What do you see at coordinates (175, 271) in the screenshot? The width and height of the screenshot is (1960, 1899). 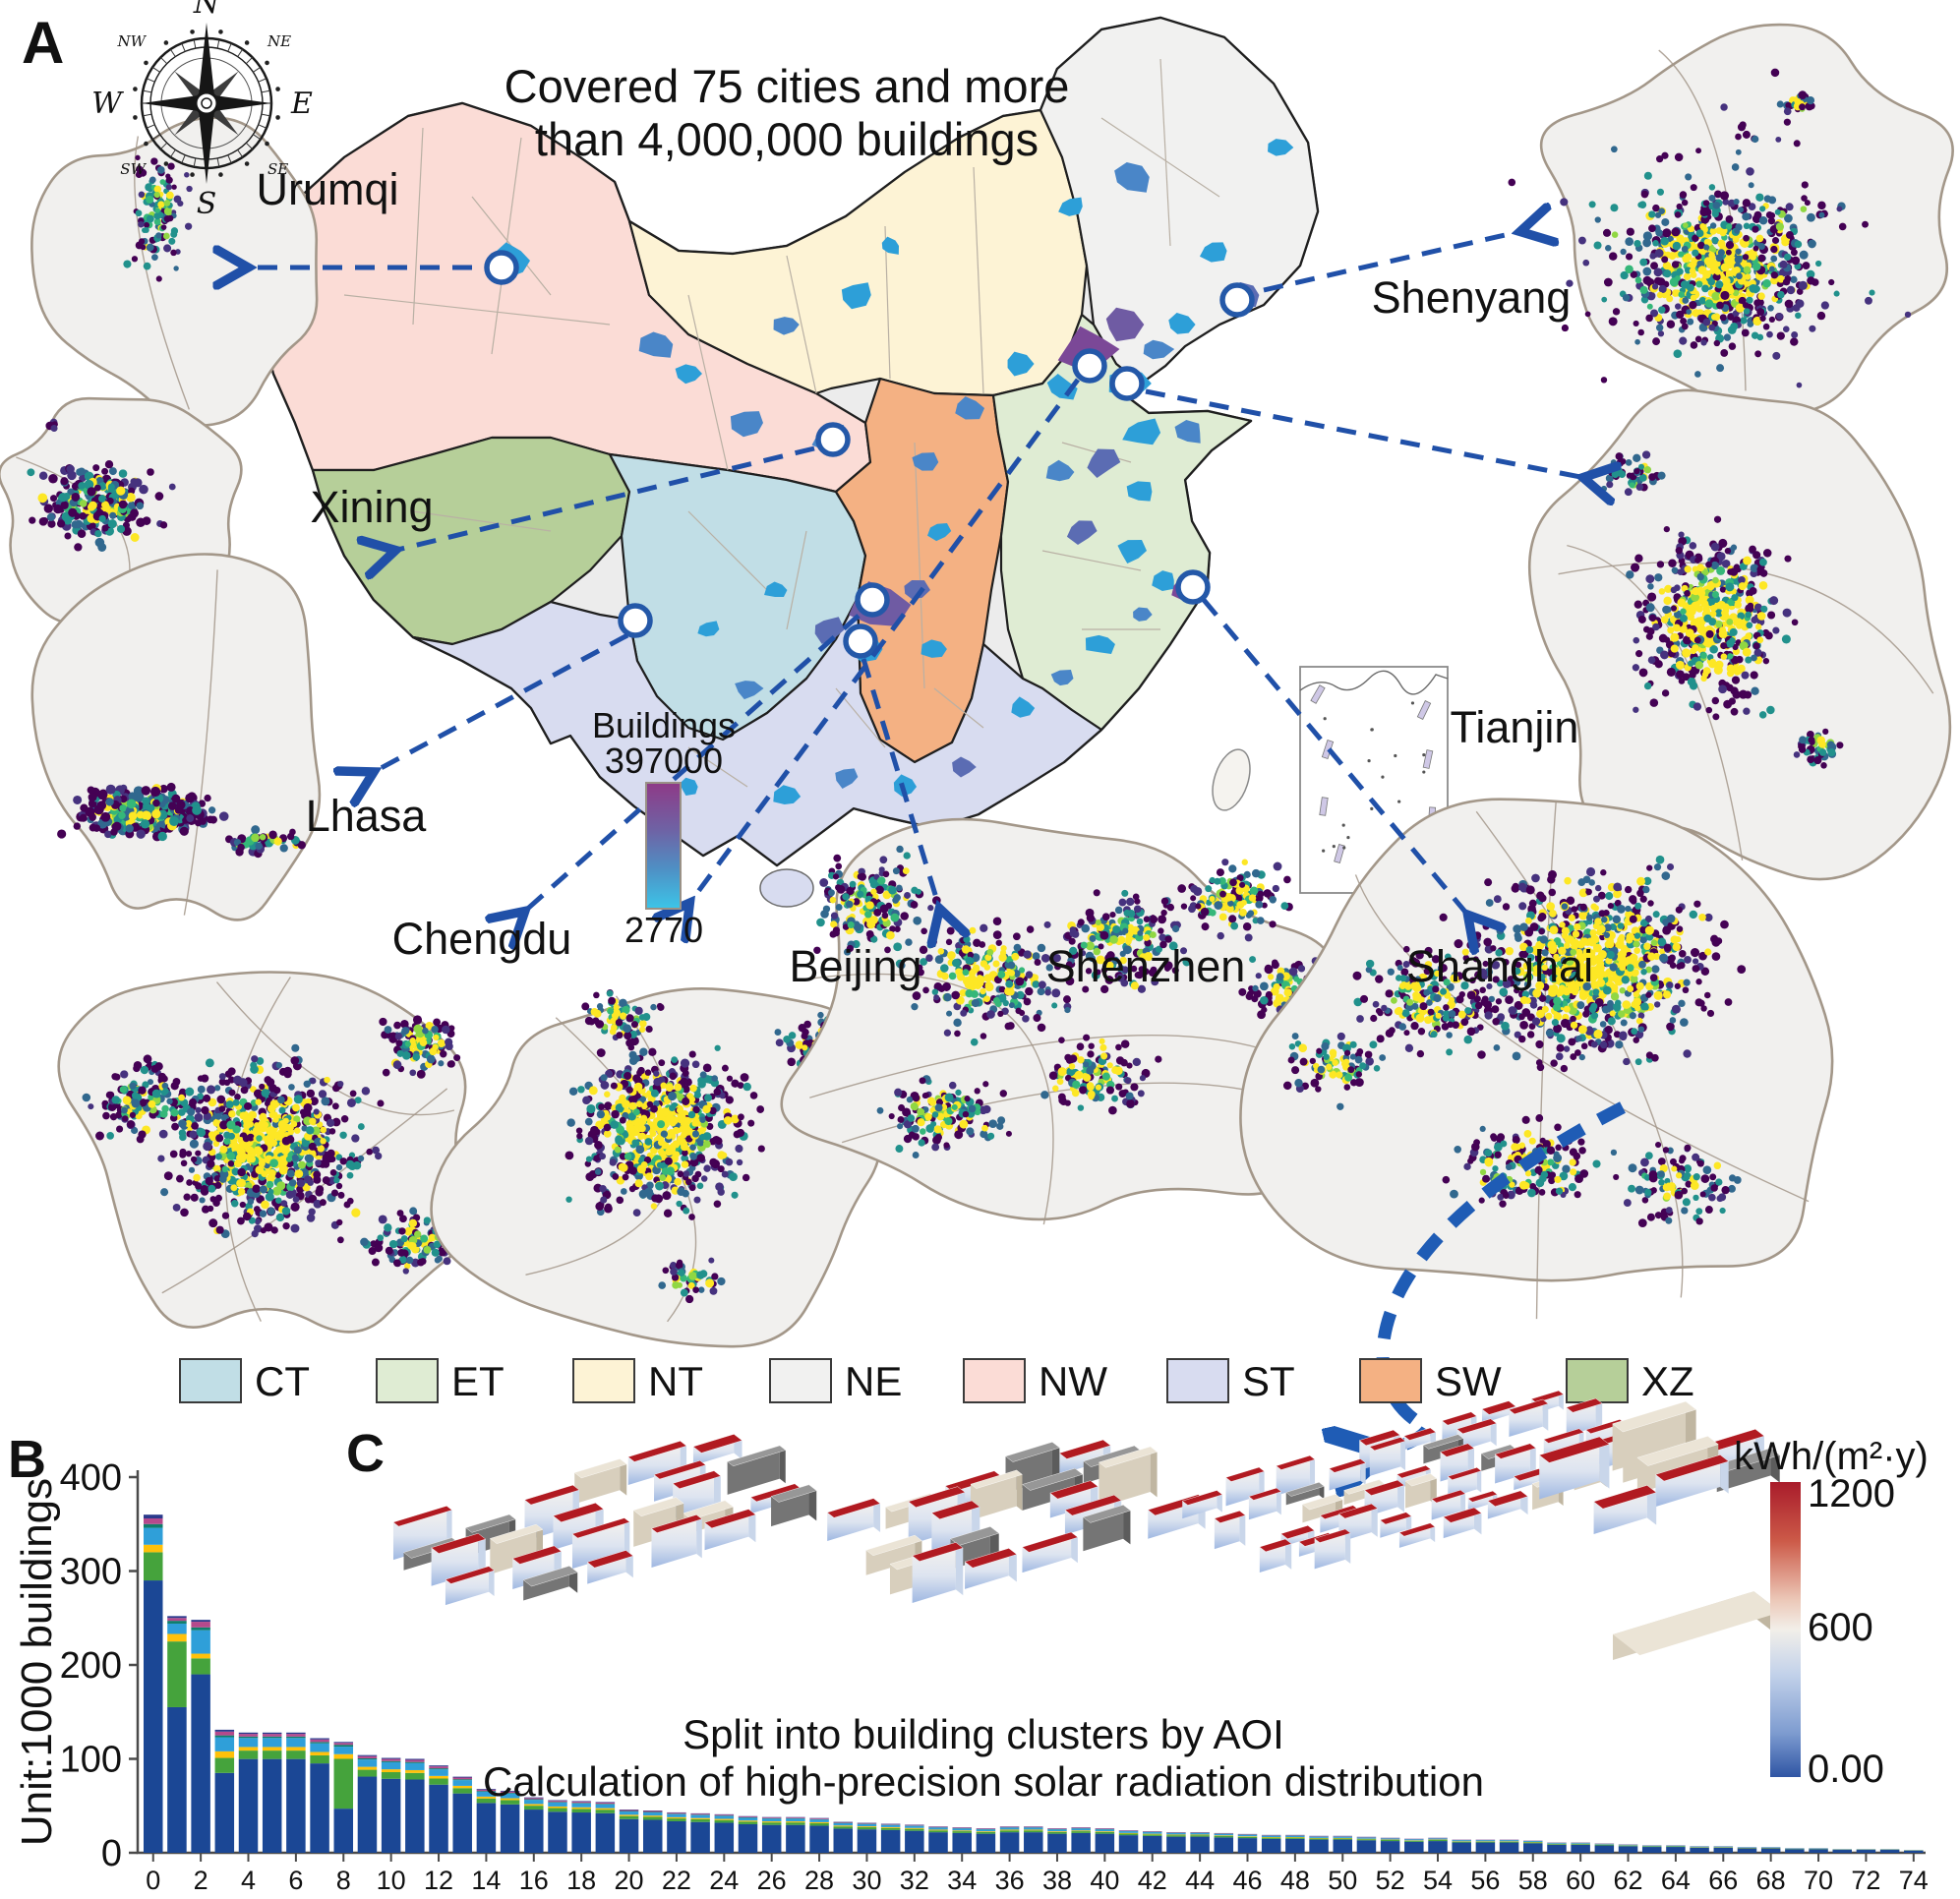 I see `inset-outline-urumqi` at bounding box center [175, 271].